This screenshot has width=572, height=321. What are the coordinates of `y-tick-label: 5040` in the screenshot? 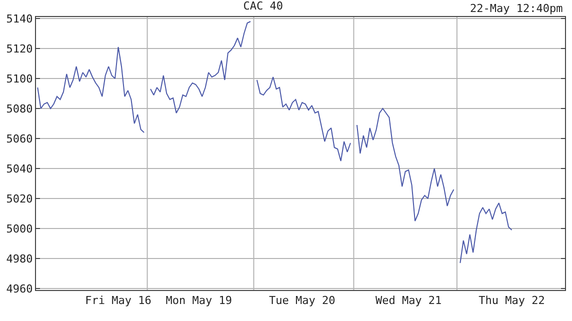 It's located at (19, 169).